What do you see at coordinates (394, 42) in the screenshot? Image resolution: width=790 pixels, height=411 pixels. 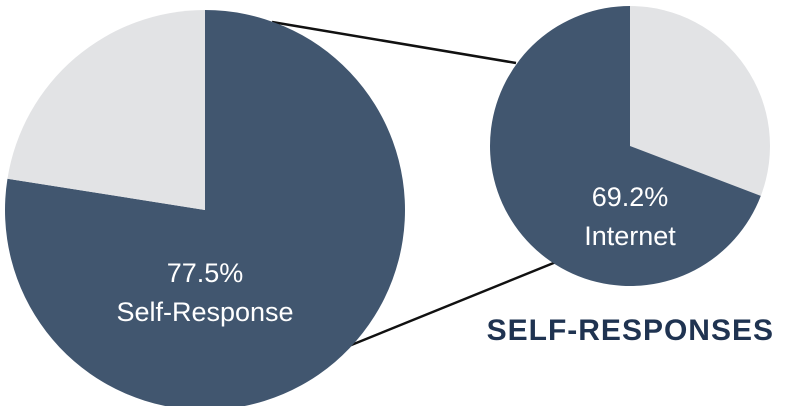 I see `connector-line-top` at bounding box center [394, 42].